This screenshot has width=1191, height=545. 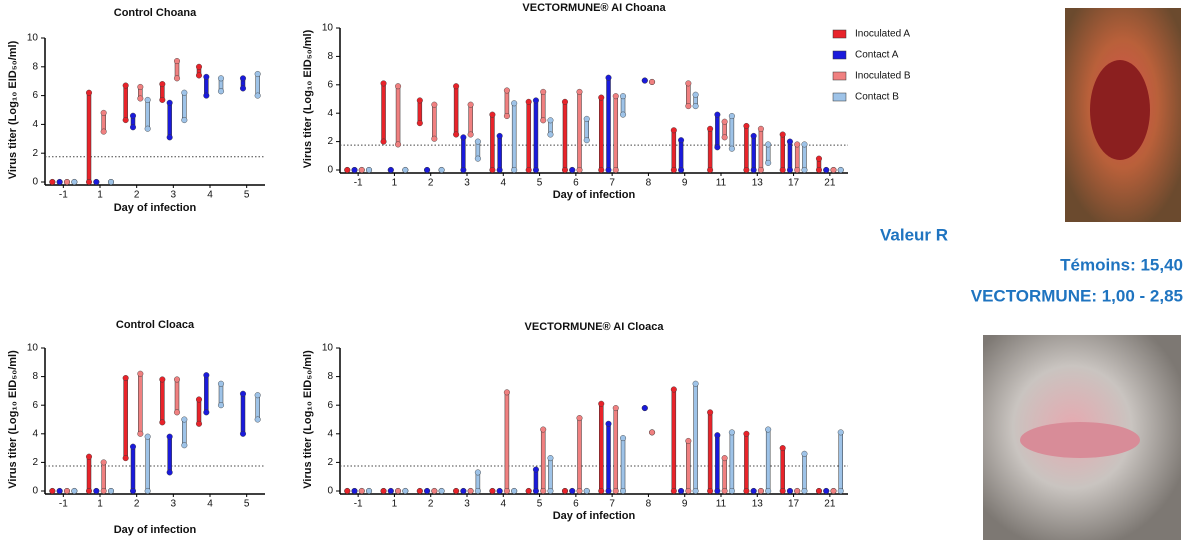 What do you see at coordinates (63, 504) in the screenshot?
I see `x-tick-label: -1` at bounding box center [63, 504].